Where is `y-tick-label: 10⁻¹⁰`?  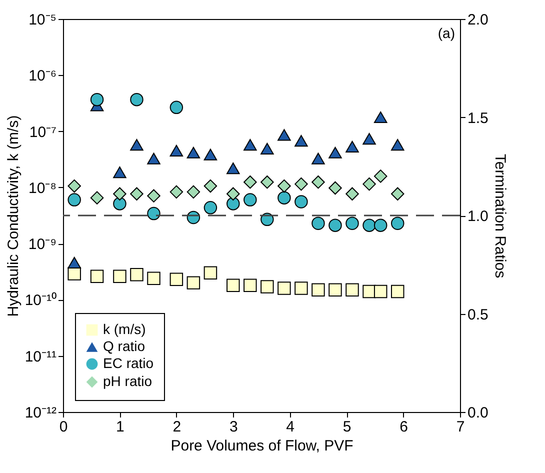 y-tick-label: 10⁻¹⁰ is located at coordinates (40, 301).